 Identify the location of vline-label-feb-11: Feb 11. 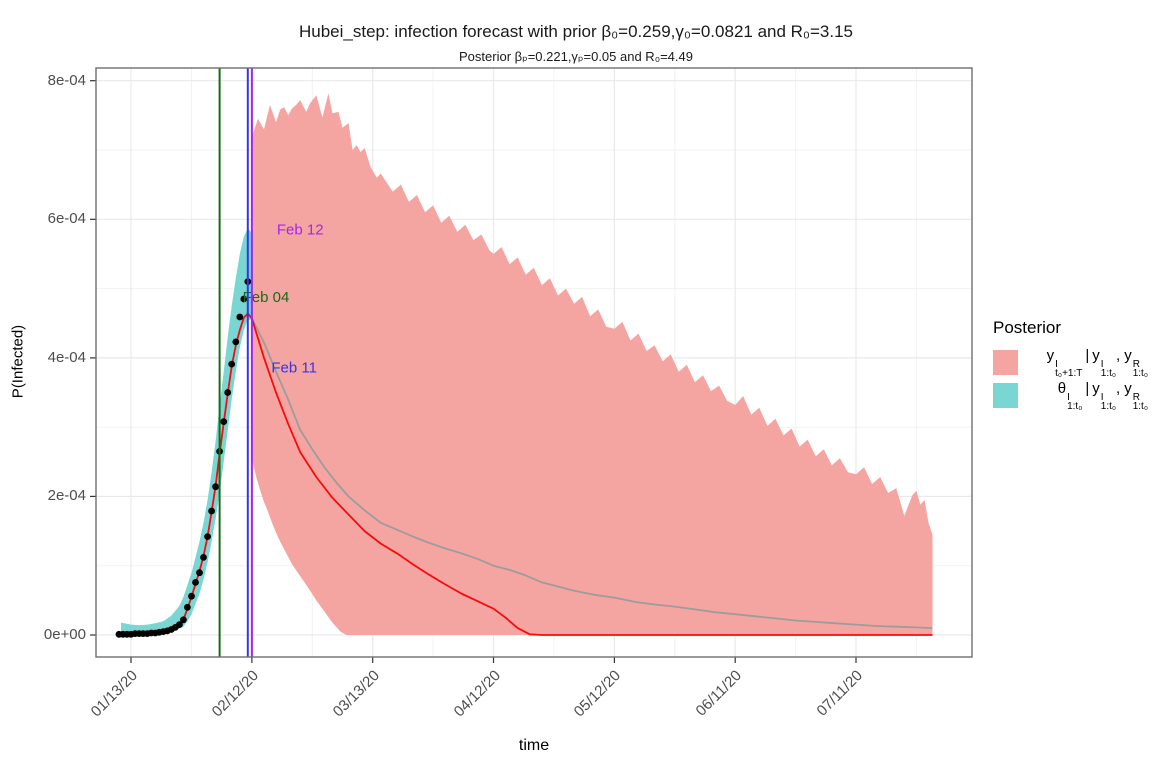
(294, 368).